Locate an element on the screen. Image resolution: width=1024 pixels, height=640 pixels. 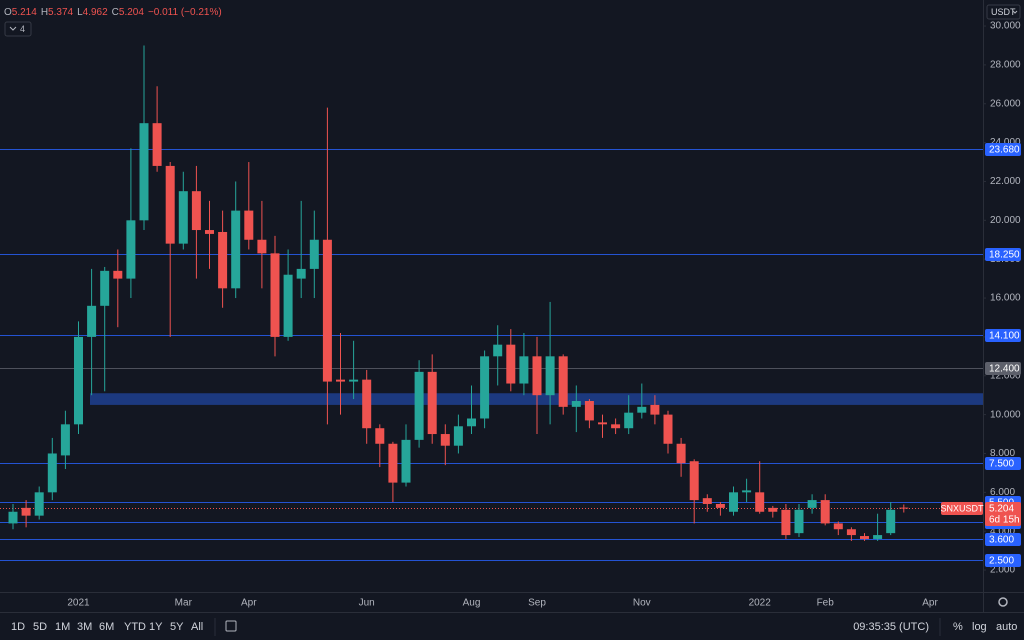
symbol-label: SNXUSDT is located at coordinates (962, 508).